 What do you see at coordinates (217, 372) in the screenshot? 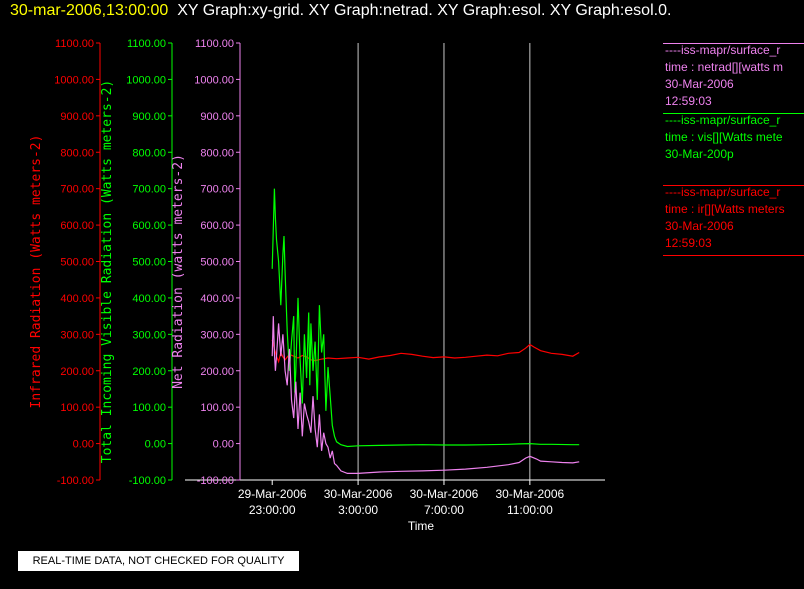
I see `y-tick-label-net: 200.00` at bounding box center [217, 372].